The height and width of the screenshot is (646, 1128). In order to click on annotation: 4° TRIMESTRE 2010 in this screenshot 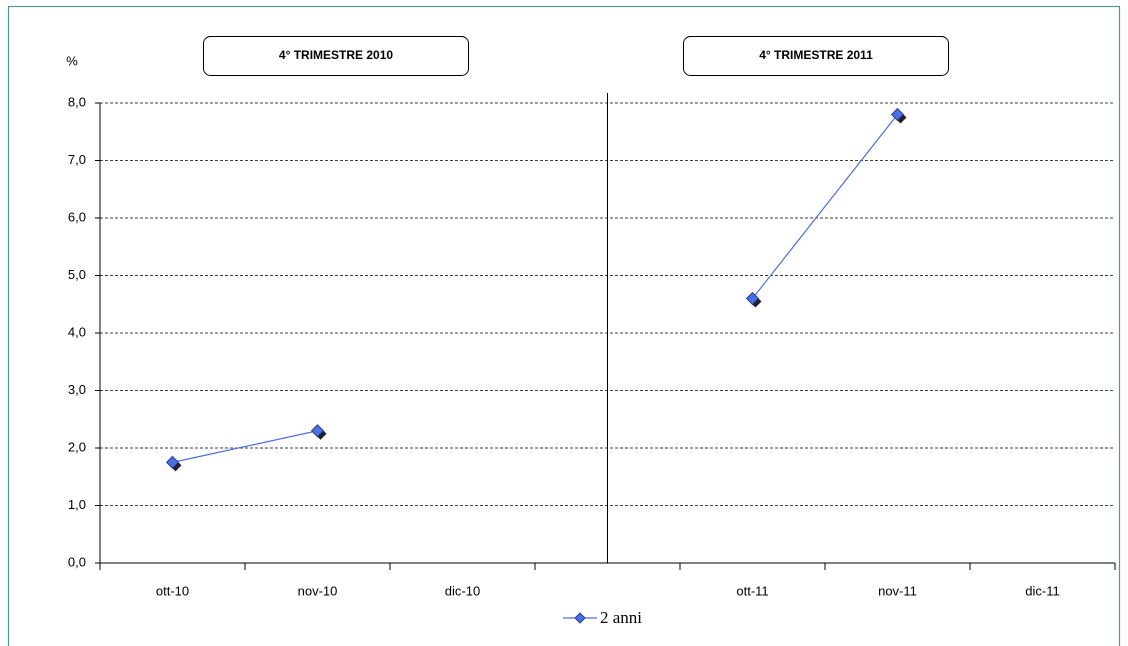, I will do `click(336, 55)`.